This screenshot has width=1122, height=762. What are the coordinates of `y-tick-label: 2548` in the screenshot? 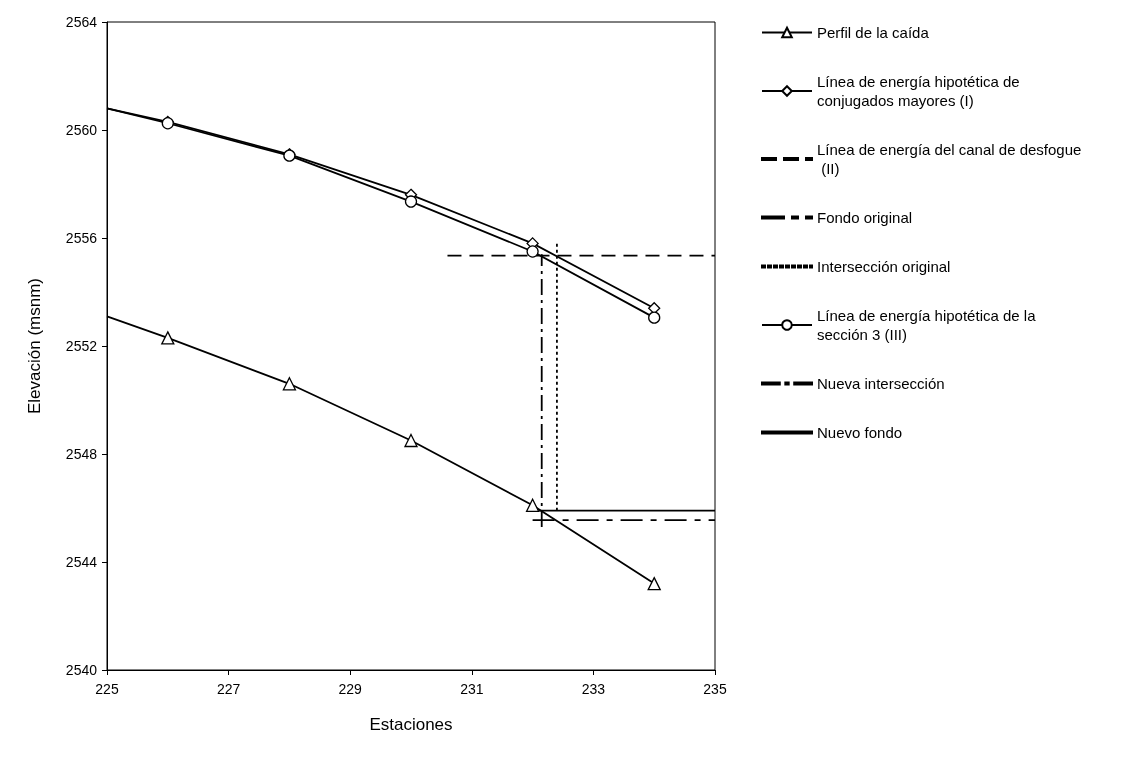 It's located at (81, 454).